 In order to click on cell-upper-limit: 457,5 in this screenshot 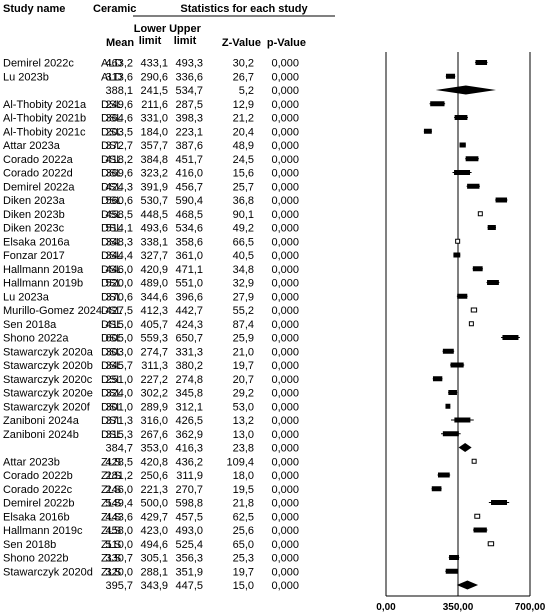, I will do `click(189, 517)`.